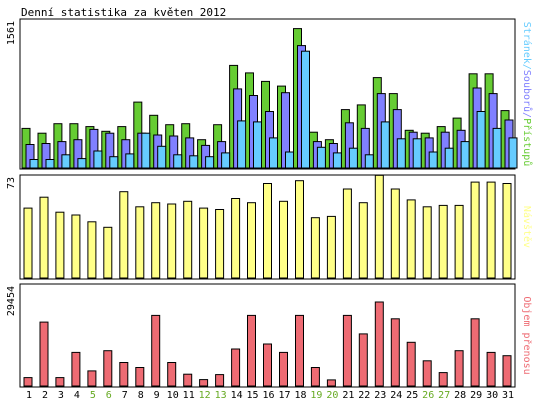 This screenshot has height=409, width=533. I want to click on x-tick-label-day-12: 12, so click(205, 395).